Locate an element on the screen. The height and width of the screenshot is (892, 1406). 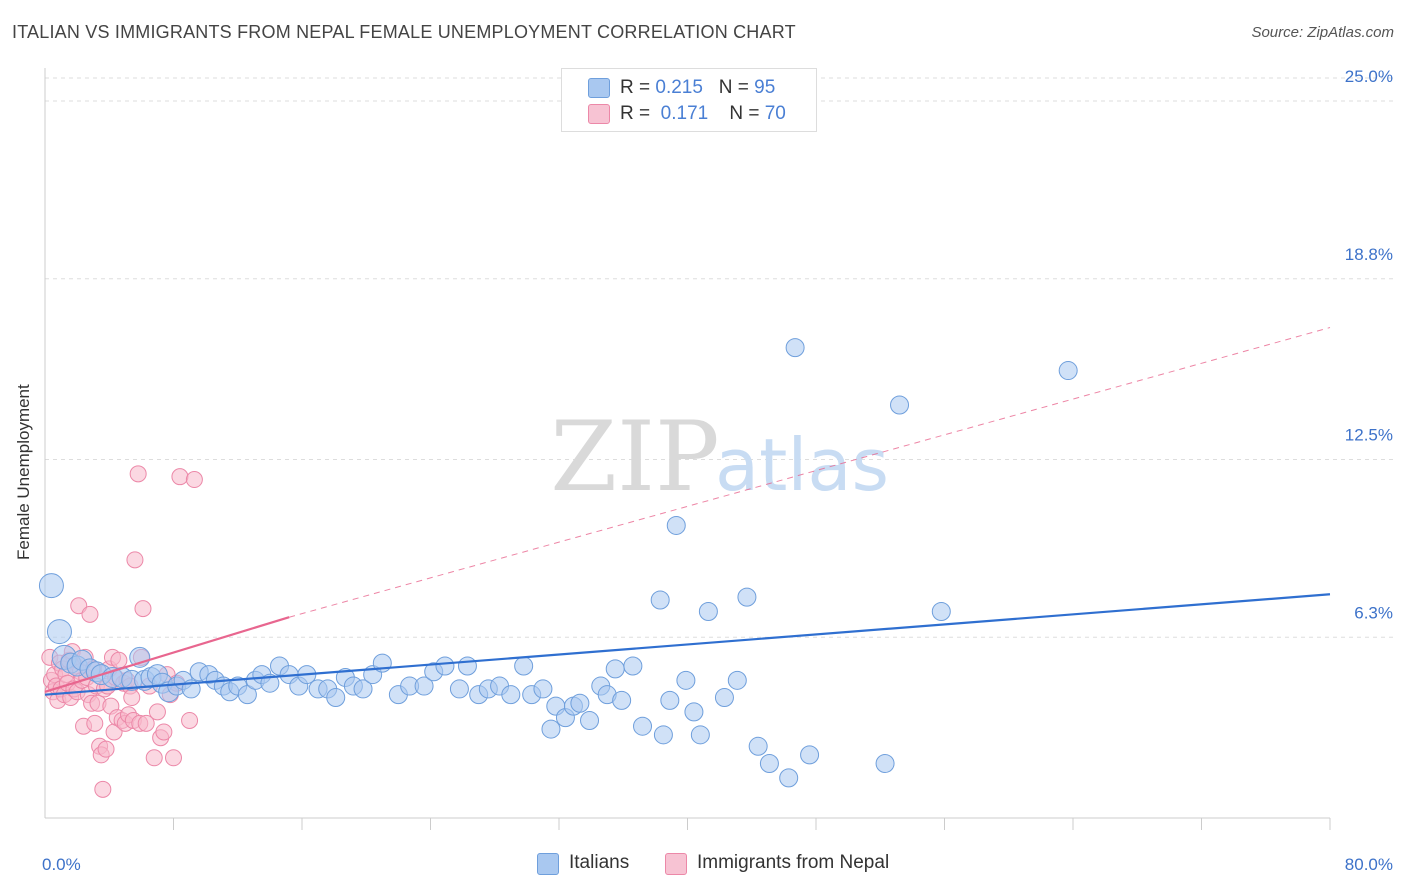
y-tick-label: 6.3% is located at coordinates (1373, 612).